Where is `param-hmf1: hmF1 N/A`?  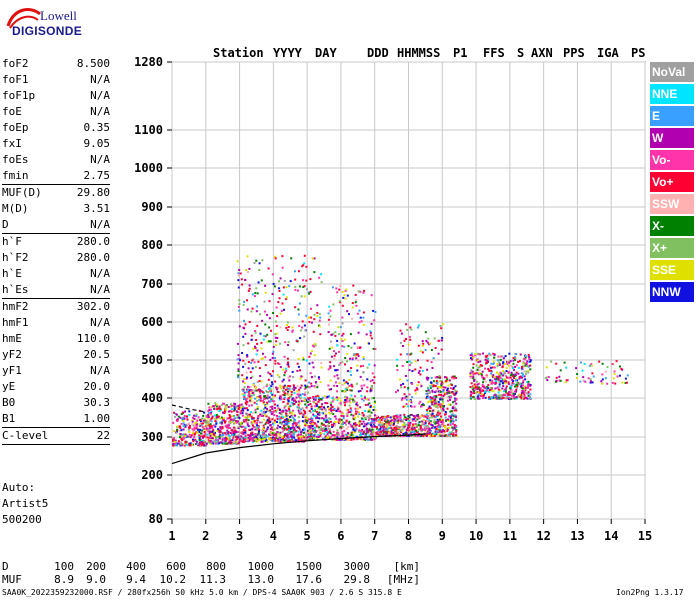 param-hmf1: hmF1 N/A is located at coordinates (56, 323).